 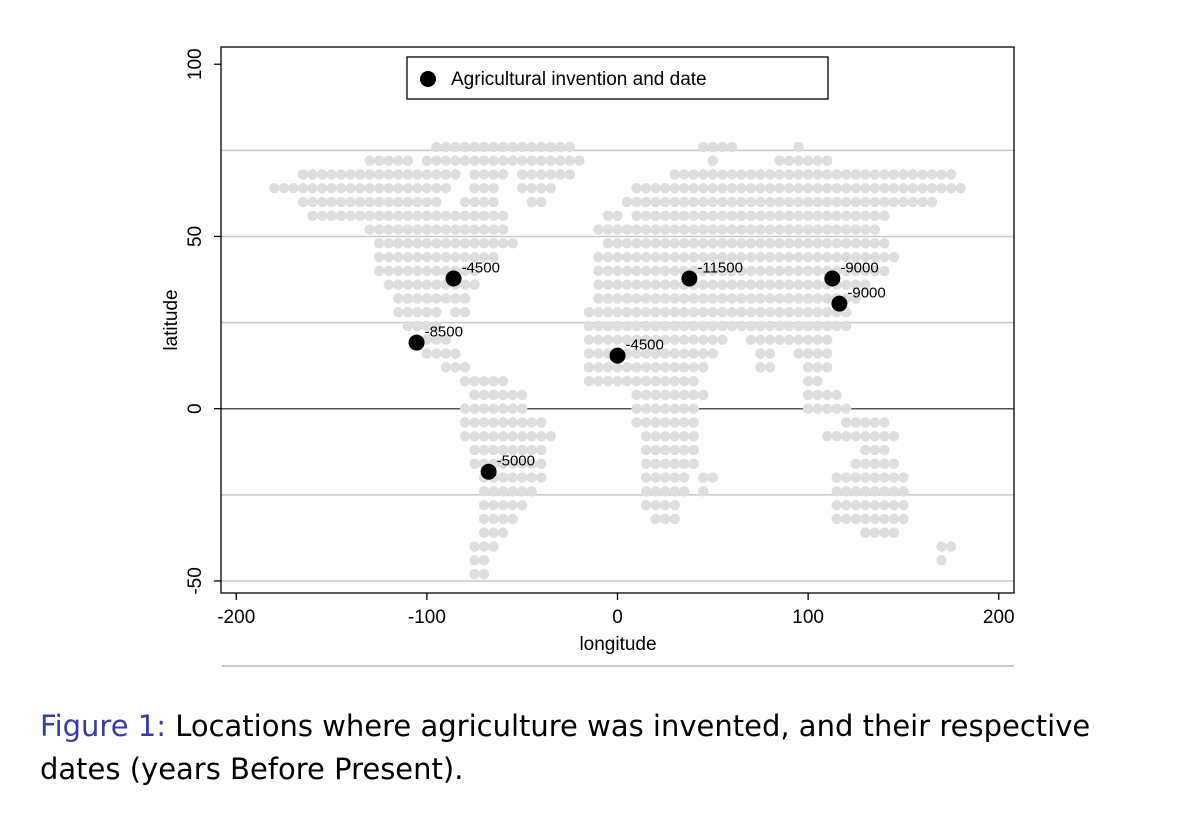 I want to click on x-tick-label: 200, so click(x=999, y=617).